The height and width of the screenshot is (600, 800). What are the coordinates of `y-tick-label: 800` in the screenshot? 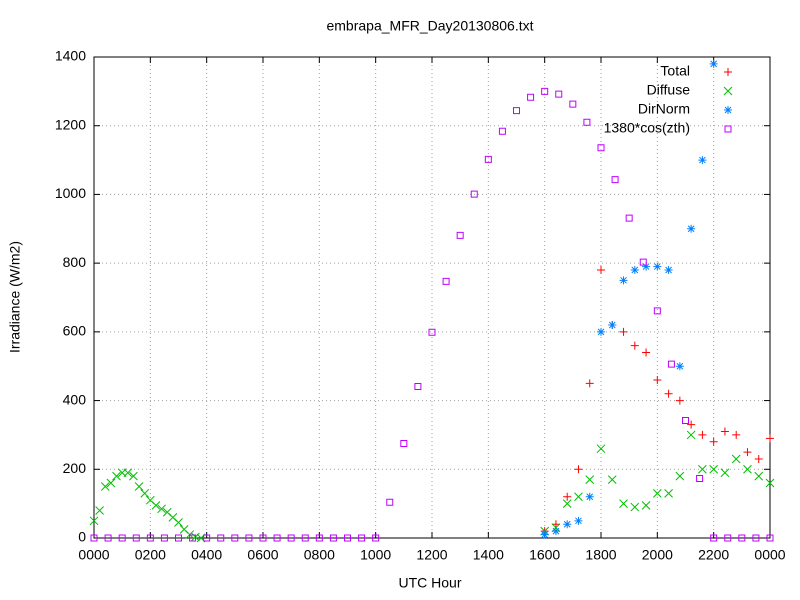 It's located at (75, 262).